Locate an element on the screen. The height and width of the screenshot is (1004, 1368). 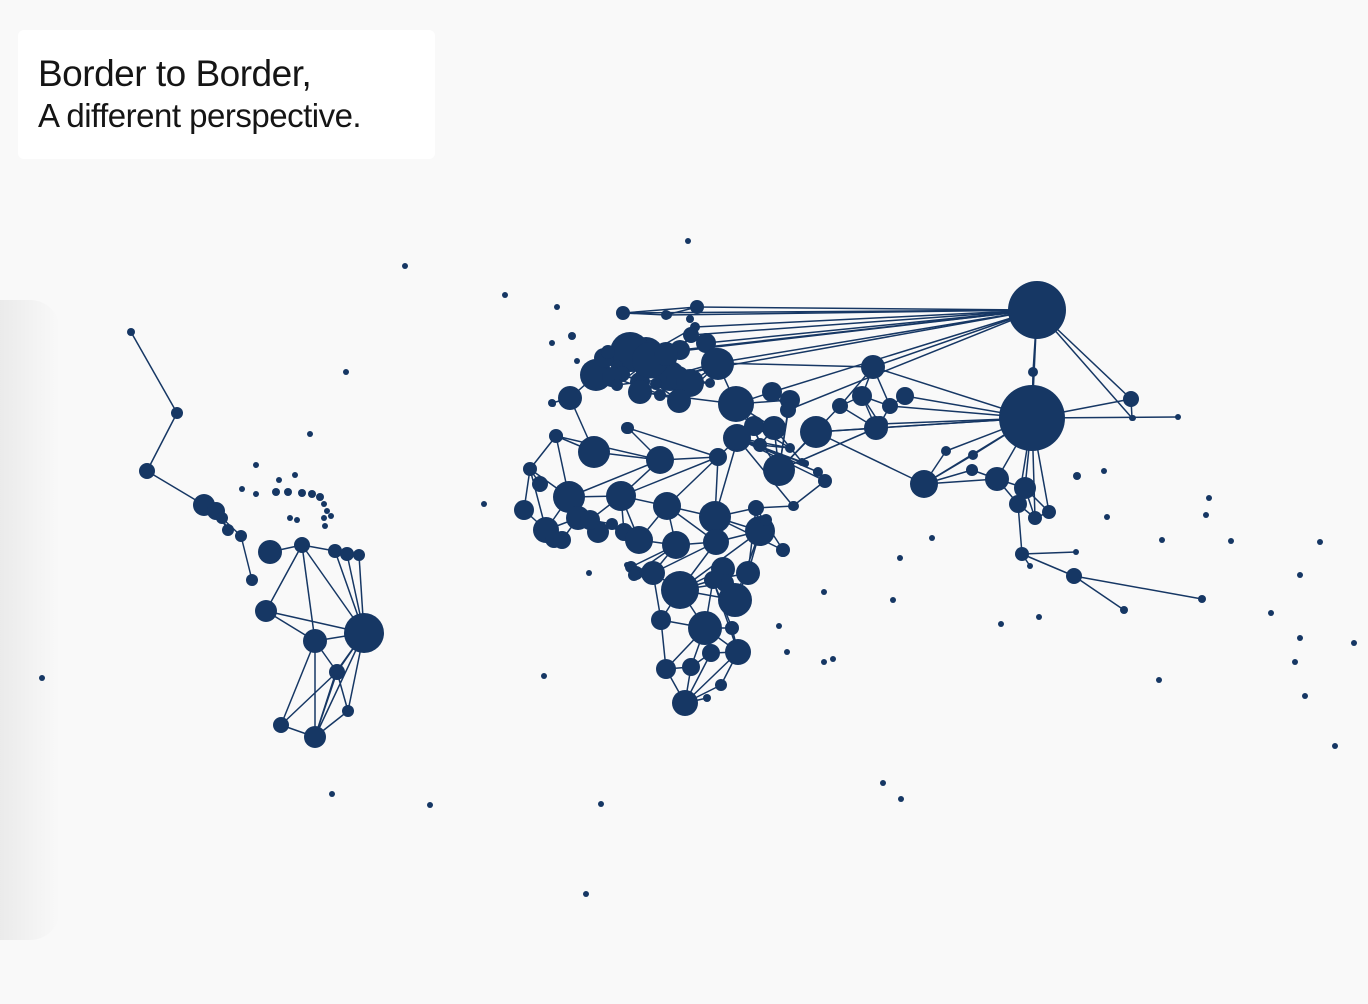
country-node-mys is located at coordinates (1022, 554).